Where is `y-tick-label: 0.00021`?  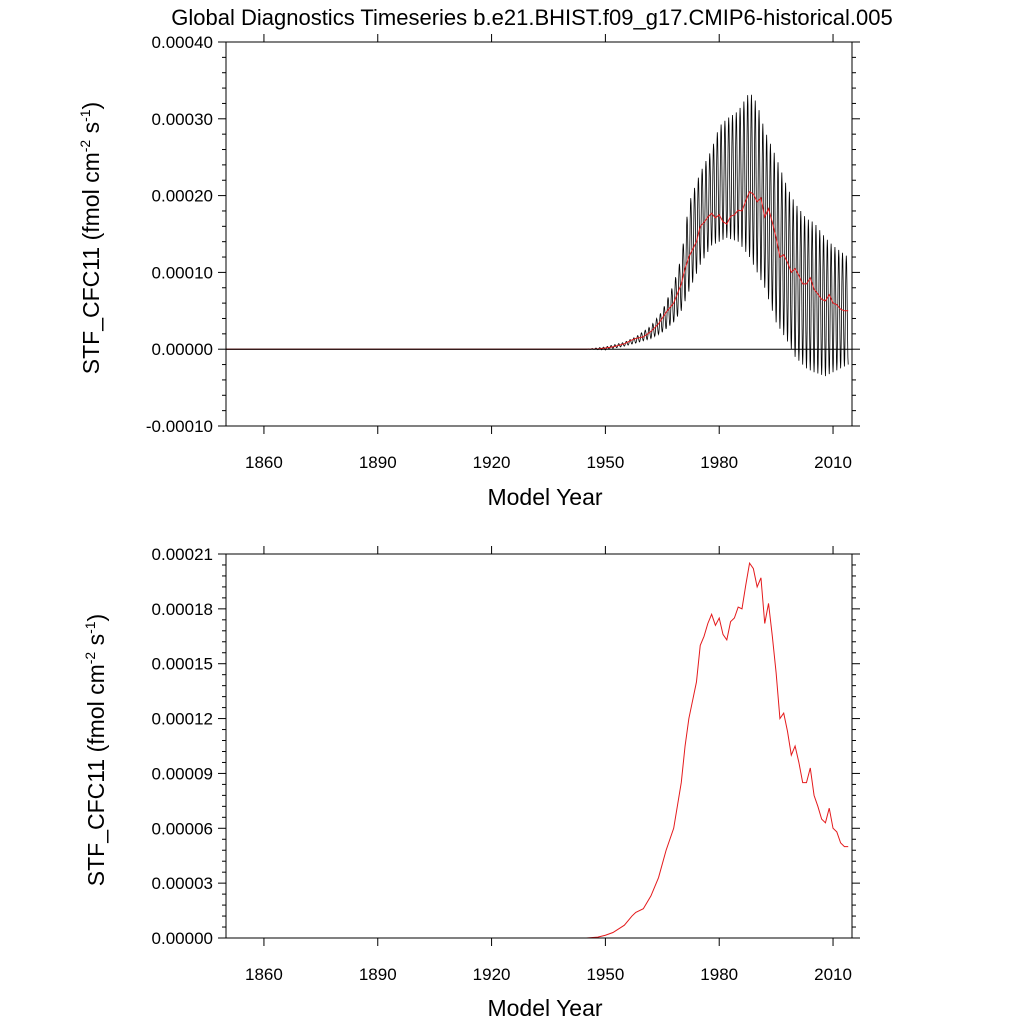 y-tick-label: 0.00021 is located at coordinates (182, 554).